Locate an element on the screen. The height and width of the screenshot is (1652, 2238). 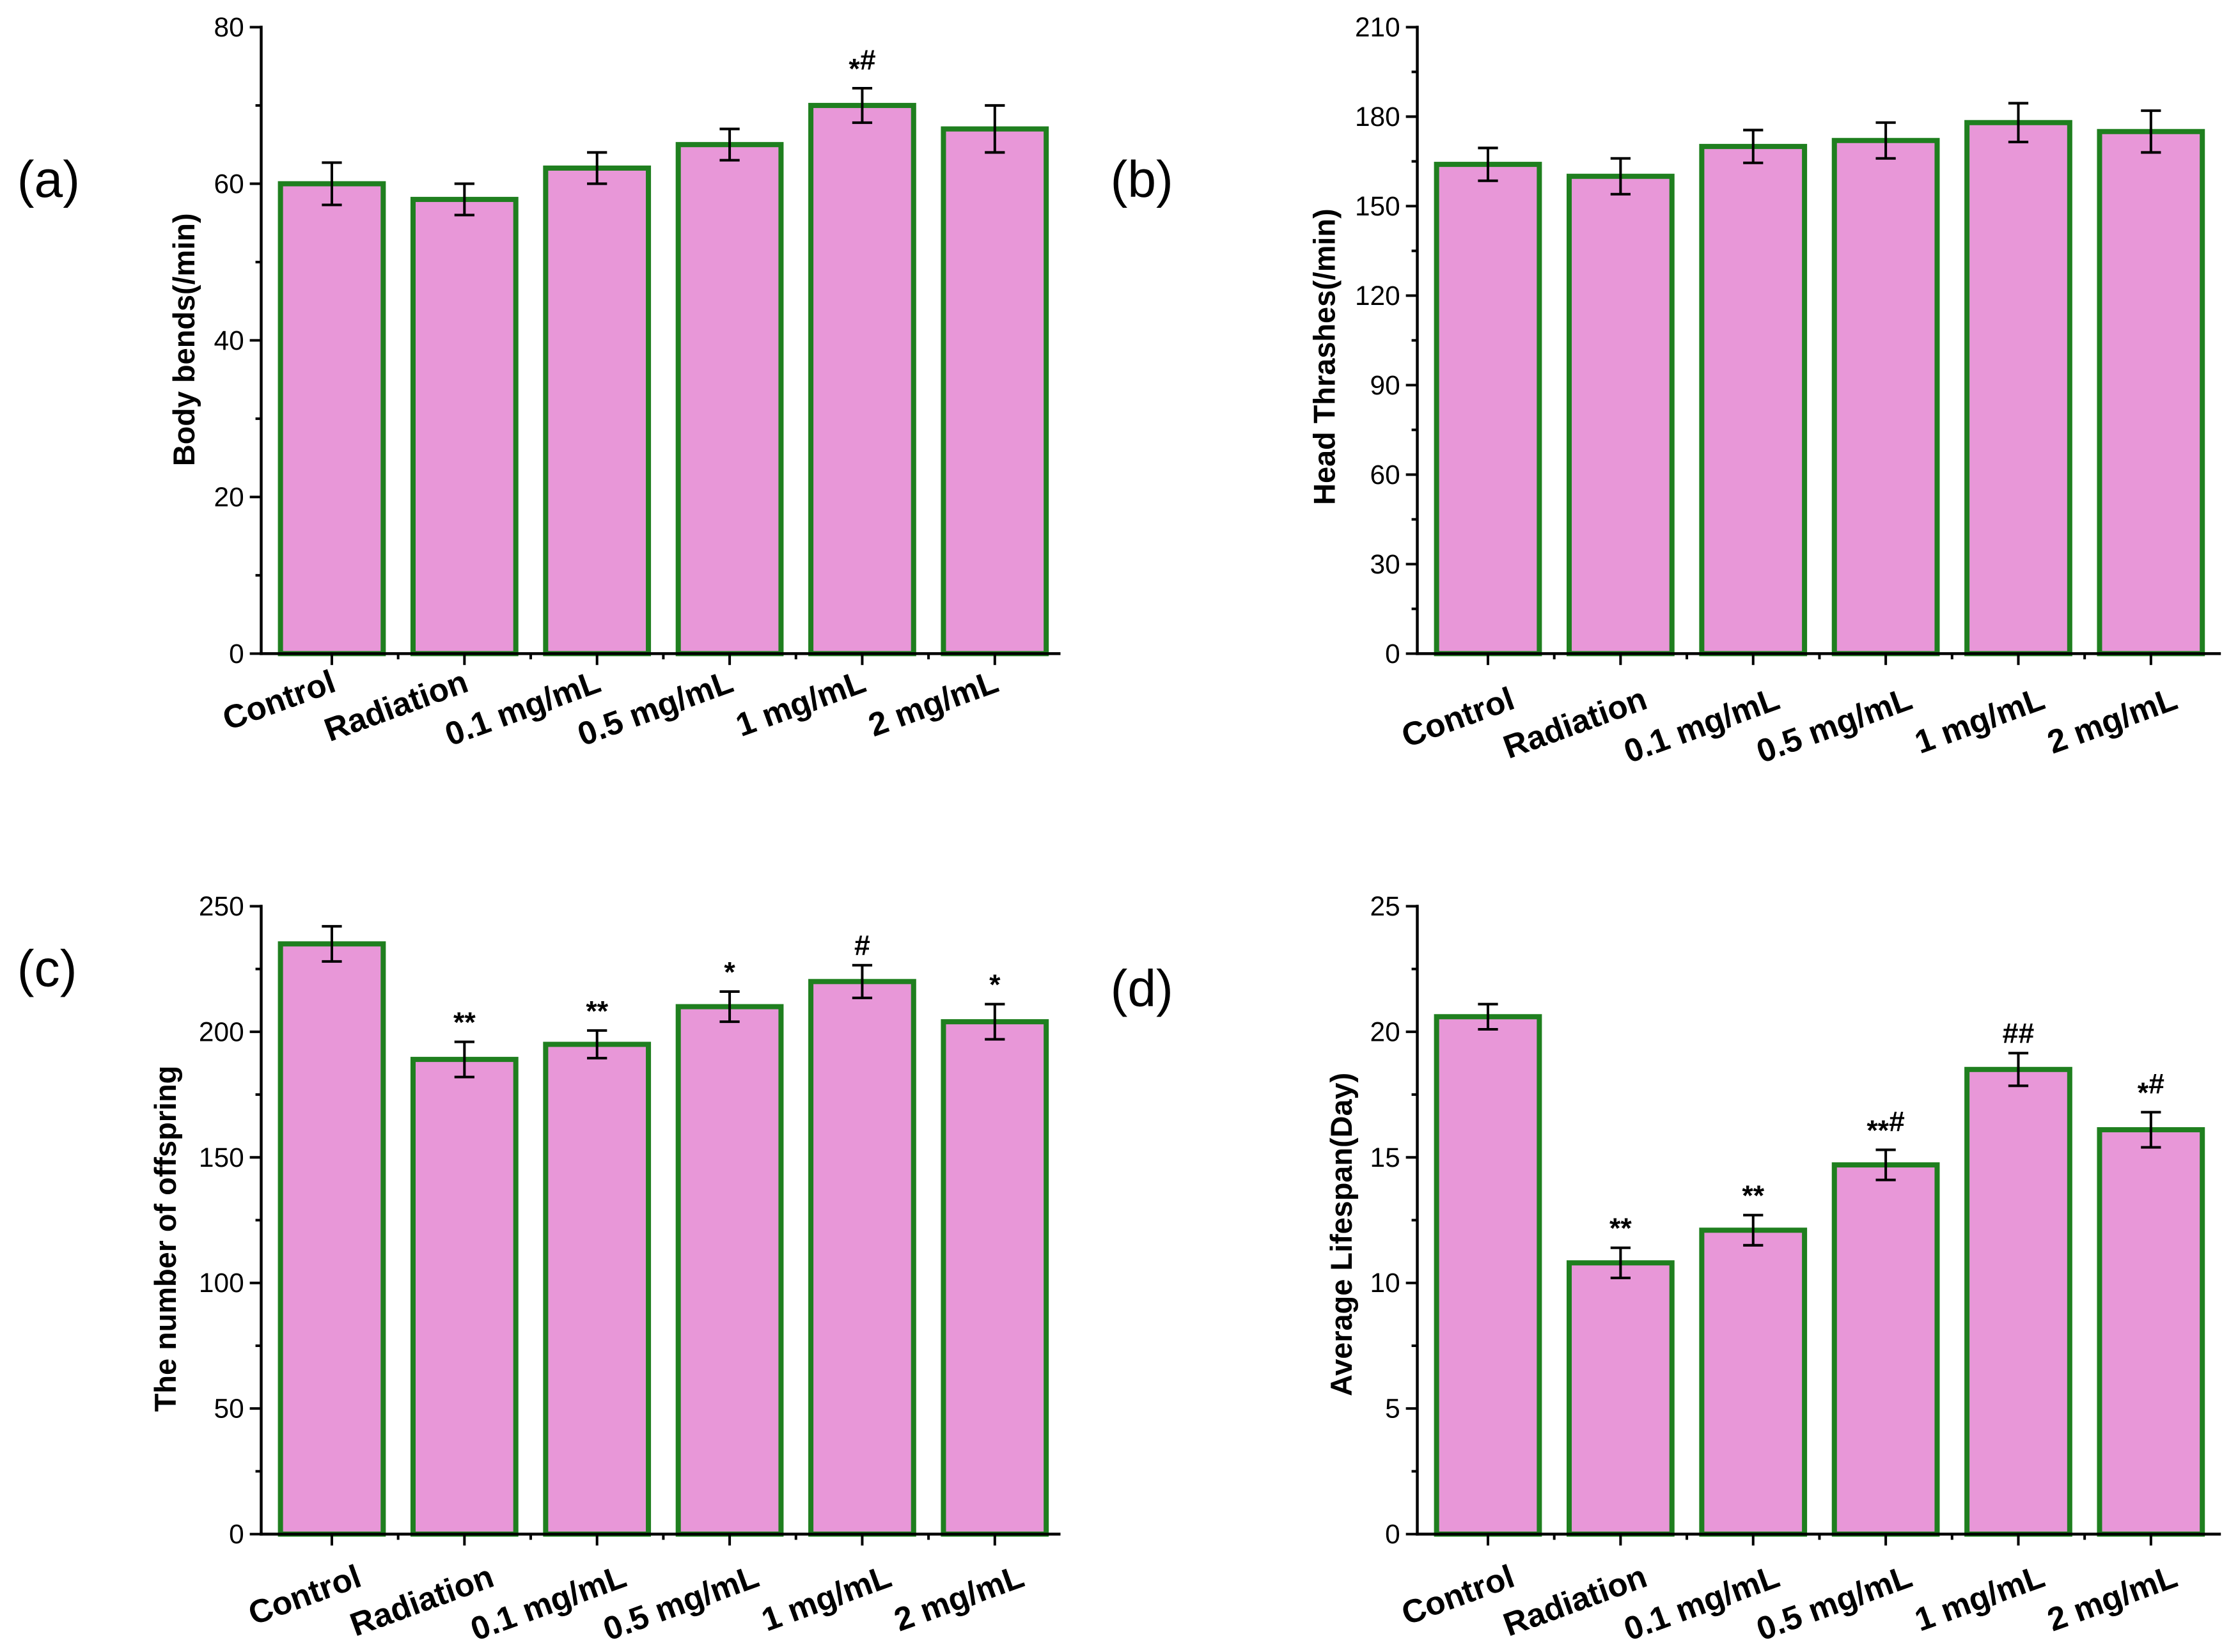
significance-marker-1-mg-ml: ## is located at coordinates (2019, 1034).